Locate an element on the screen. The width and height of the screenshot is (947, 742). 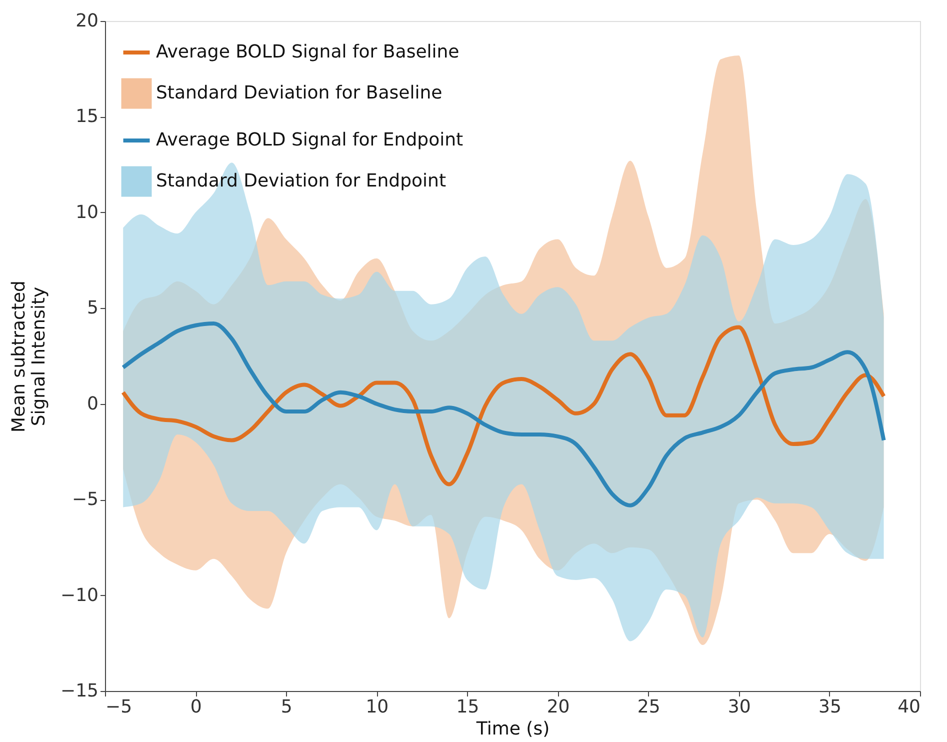
y-tick-label: 10 is located at coordinates (87, 212).